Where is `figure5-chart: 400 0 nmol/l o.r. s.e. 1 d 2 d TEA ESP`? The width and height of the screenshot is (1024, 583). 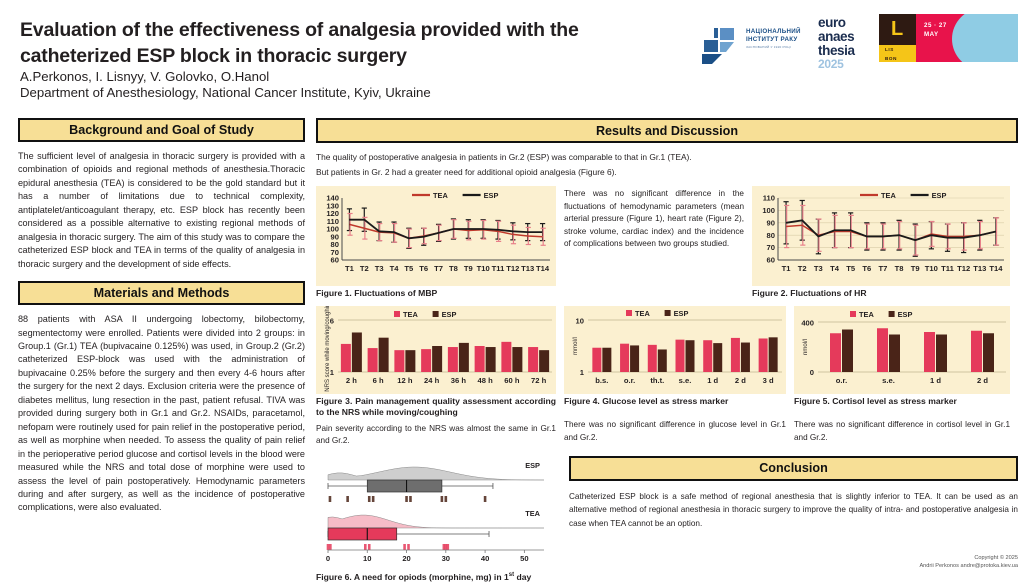 figure5-chart: 400 0 nmol/l o.r. s.e. 1 d 2 d TEA ESP is located at coordinates (903, 347).